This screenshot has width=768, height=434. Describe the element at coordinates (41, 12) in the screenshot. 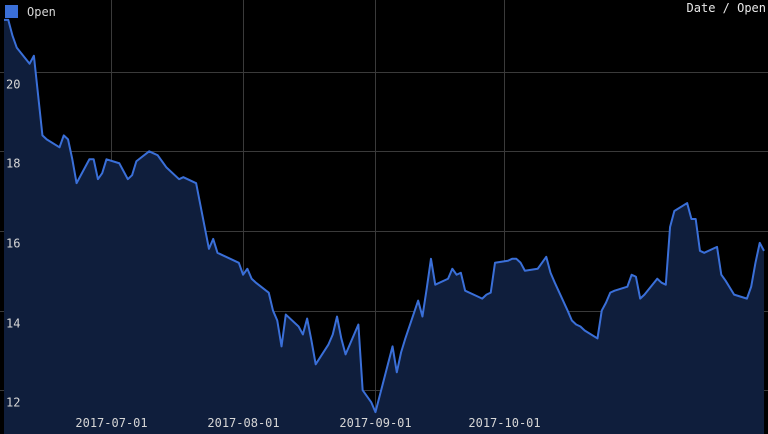

I see `legend-label-open: Open` at that location.